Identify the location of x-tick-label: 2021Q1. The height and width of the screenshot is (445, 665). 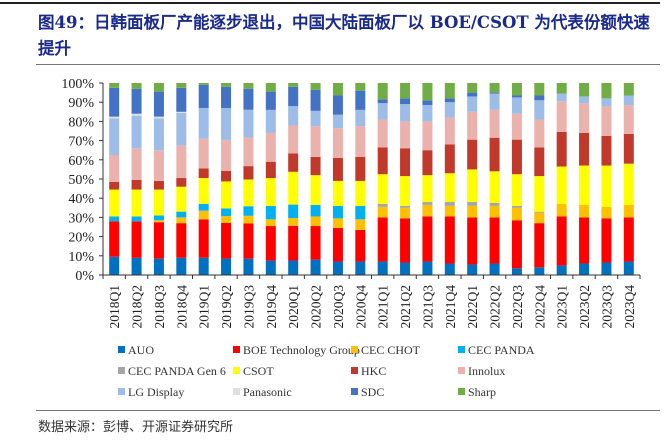
(383, 307).